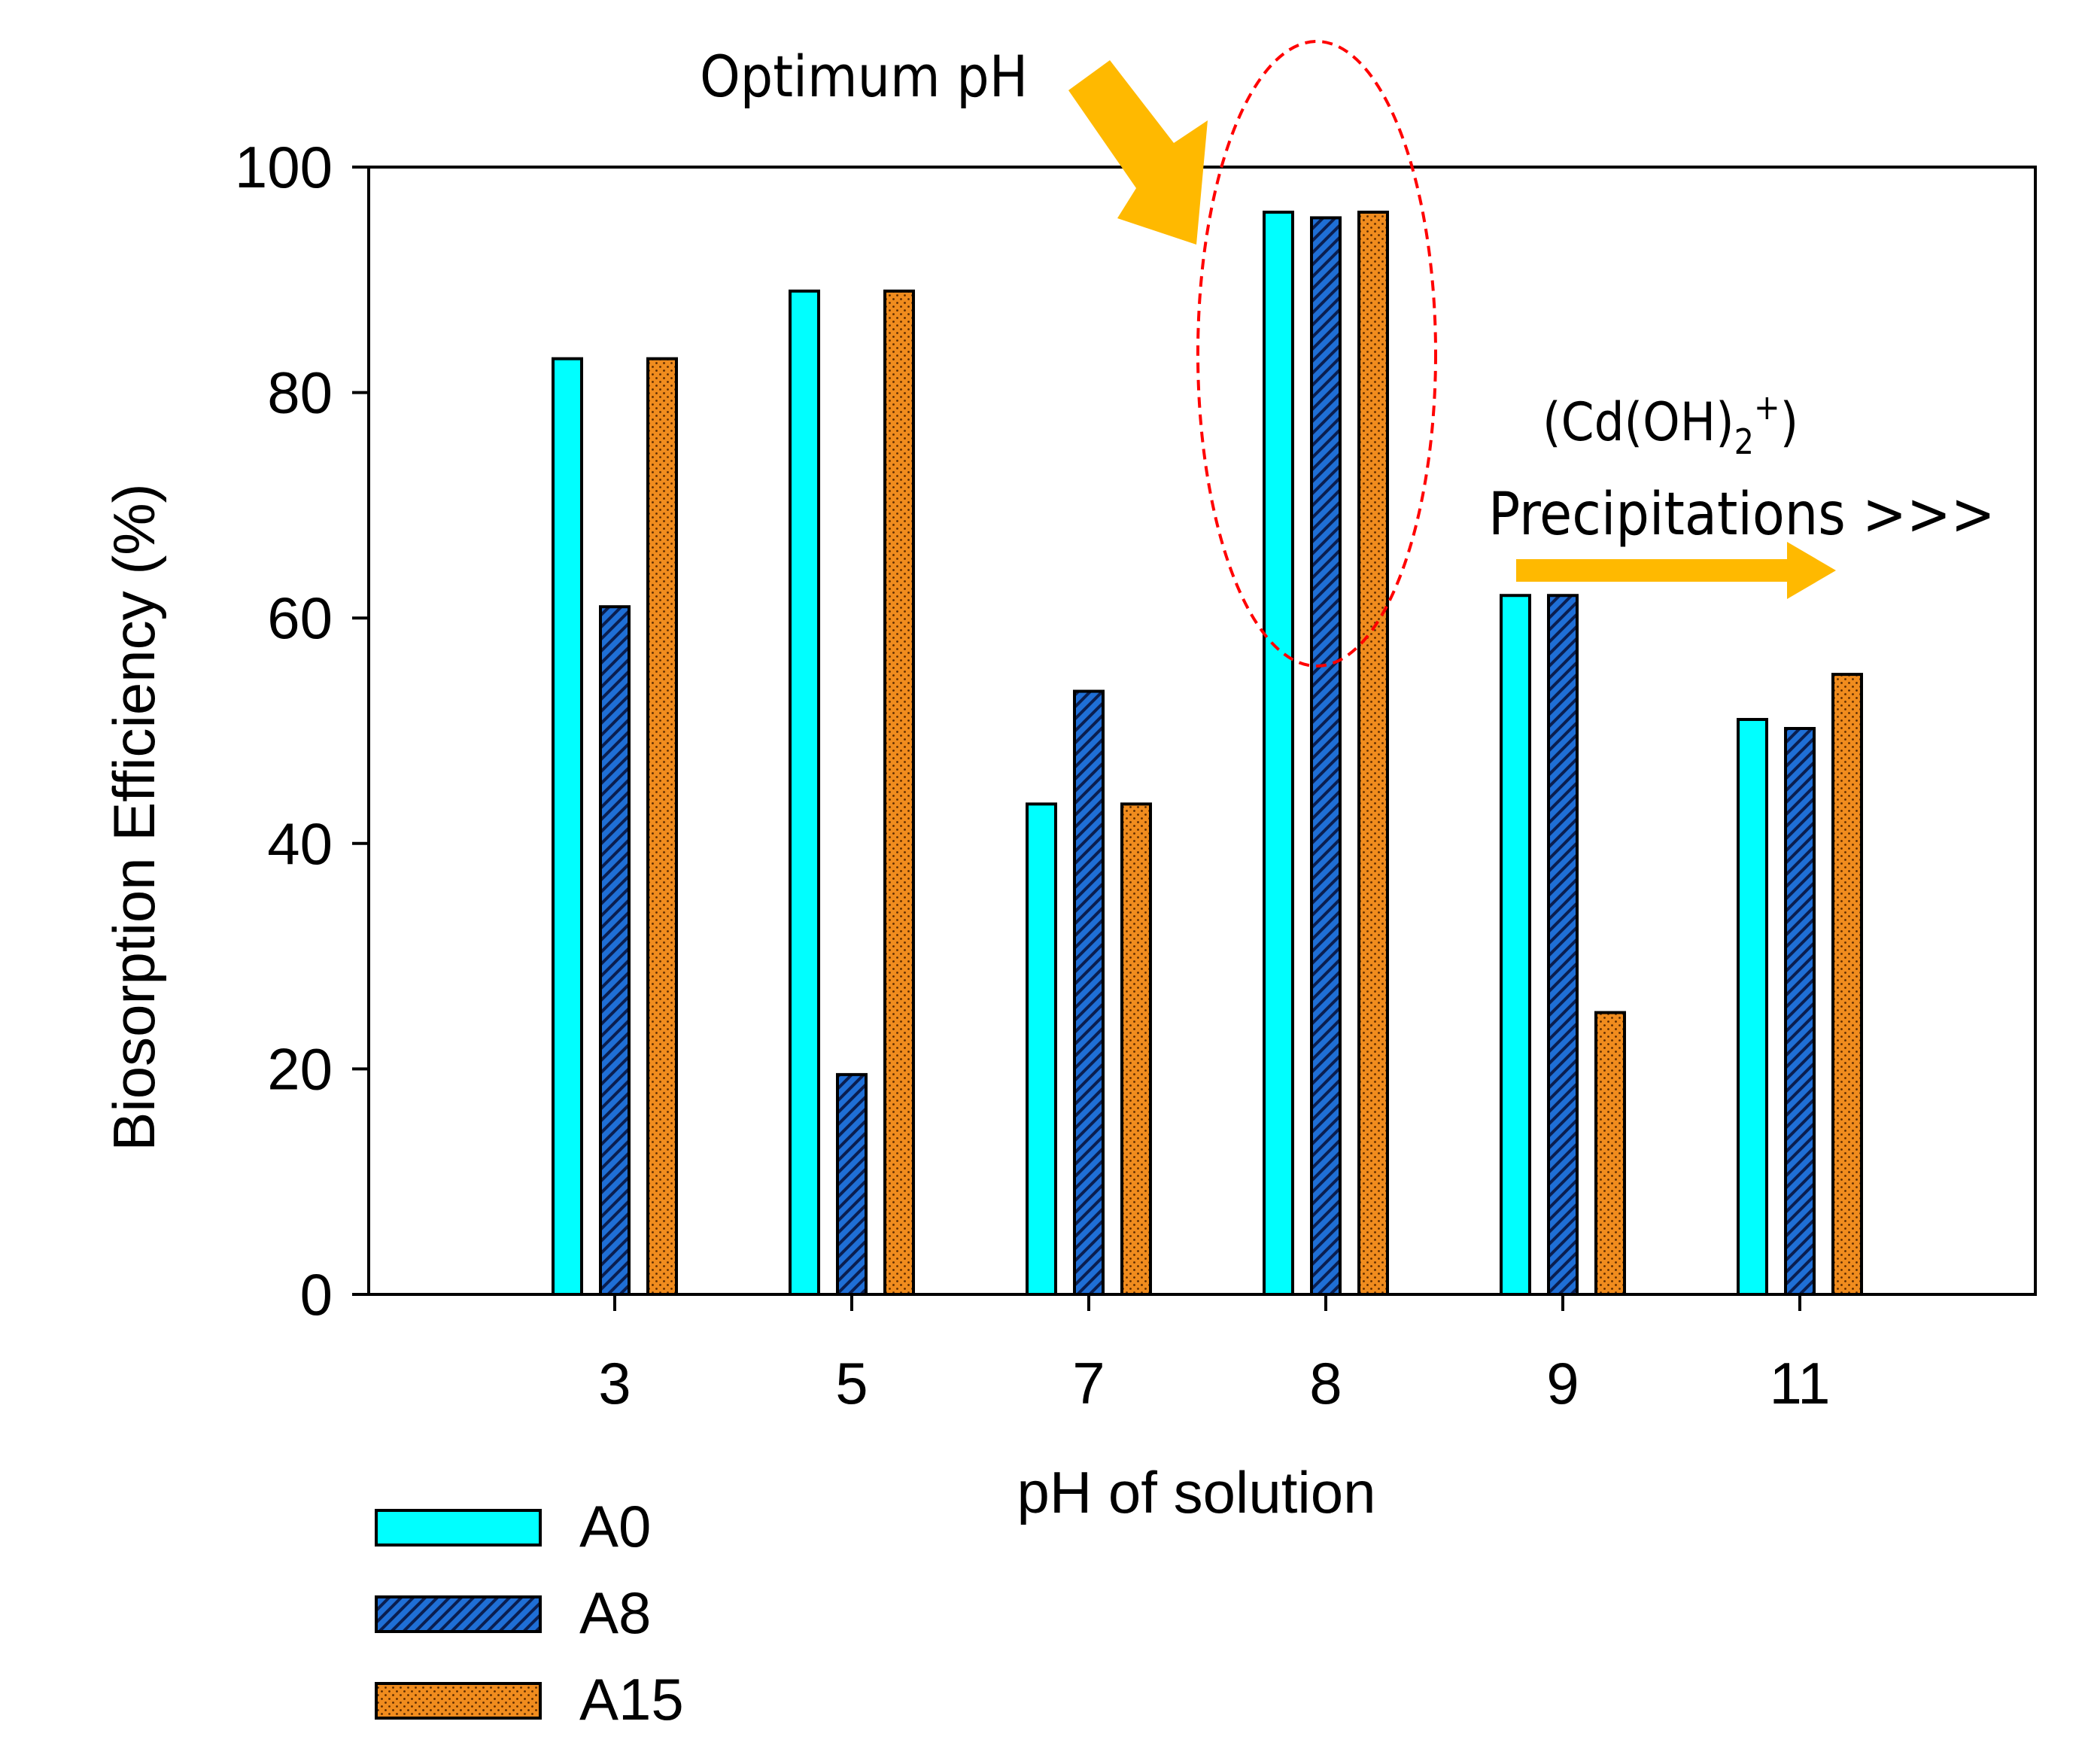  Describe the element at coordinates (300, 1069) in the screenshot. I see `y-tick-label: 20` at that location.